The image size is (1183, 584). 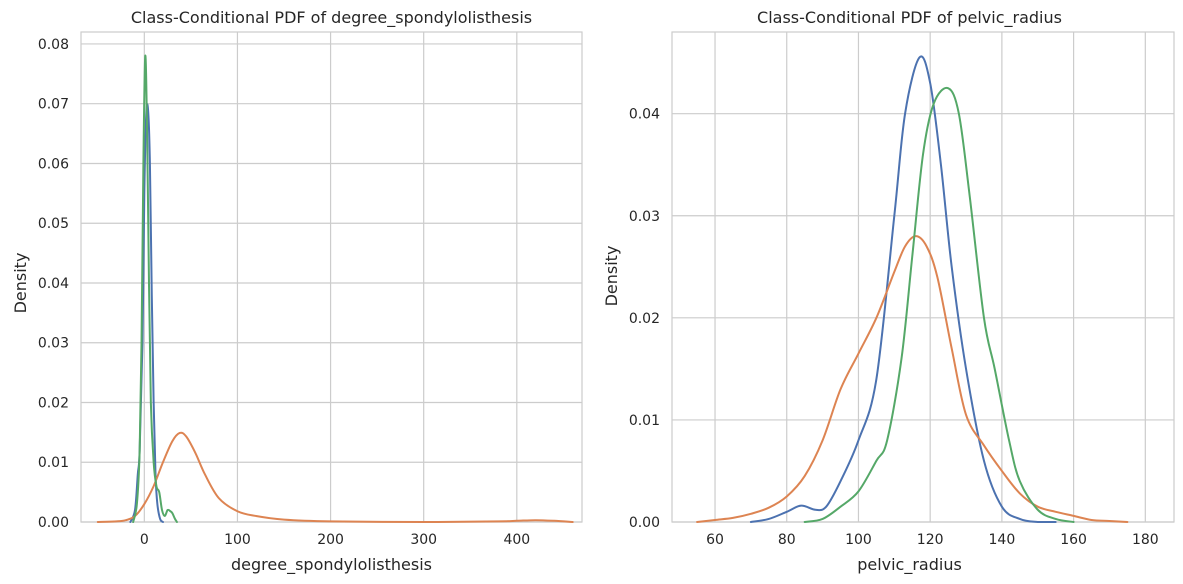 What do you see at coordinates (930, 540) in the screenshot?
I see `x-tick-label: 120` at bounding box center [930, 540].